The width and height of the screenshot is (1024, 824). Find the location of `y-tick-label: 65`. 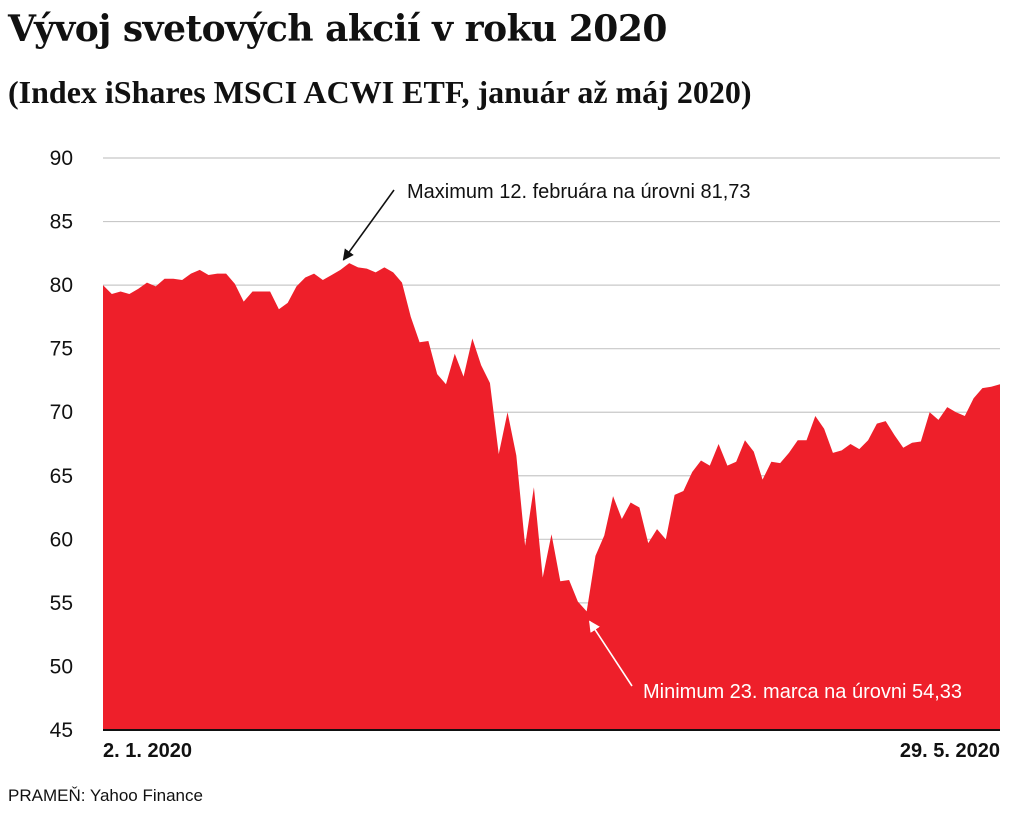

y-tick-label: 65 is located at coordinates (61, 476).